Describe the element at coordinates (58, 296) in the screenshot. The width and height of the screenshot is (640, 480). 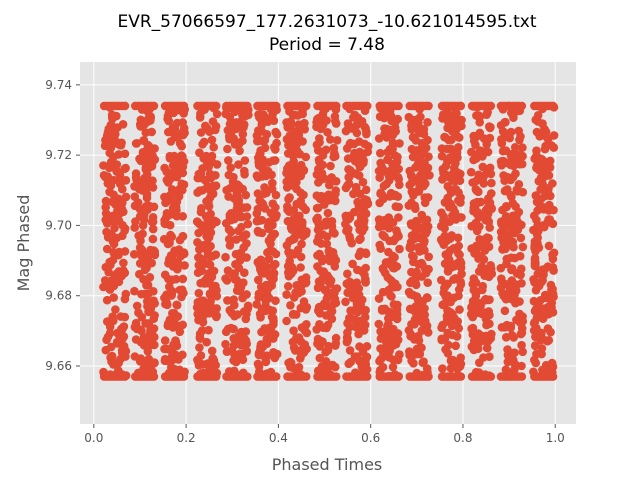
I see `y-tick-label: 9.68` at that location.